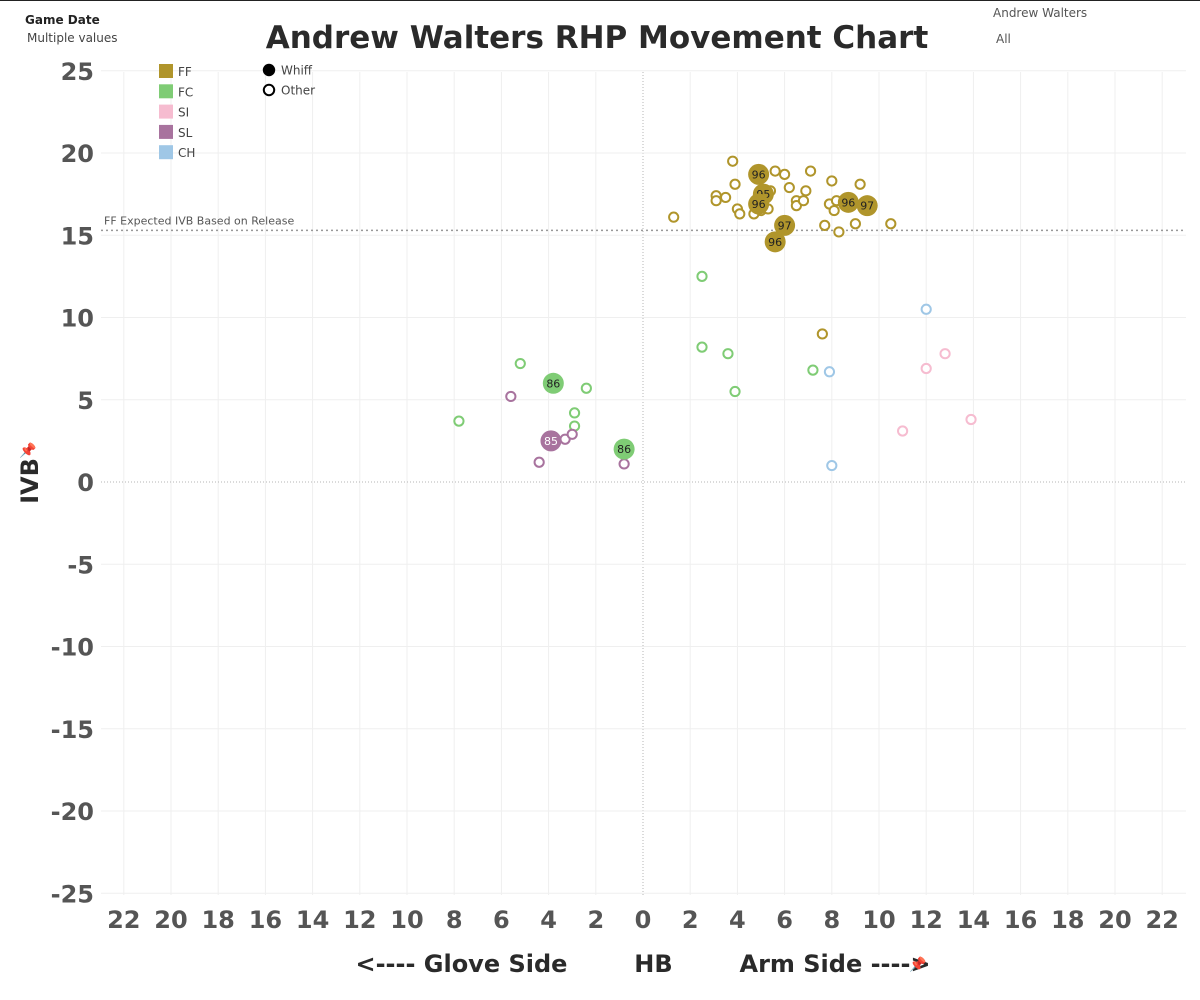  Describe the element at coordinates (77, 319) in the screenshot. I see `y-tick-label: 10` at that location.